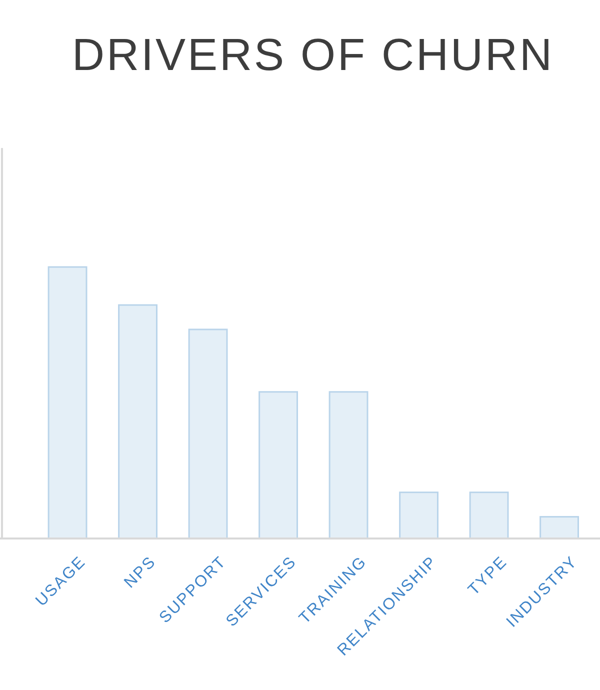 Image resolution: width=600 pixels, height=690 pixels. I want to click on chart-title: DRIVERS OF CHURN, so click(313, 54).